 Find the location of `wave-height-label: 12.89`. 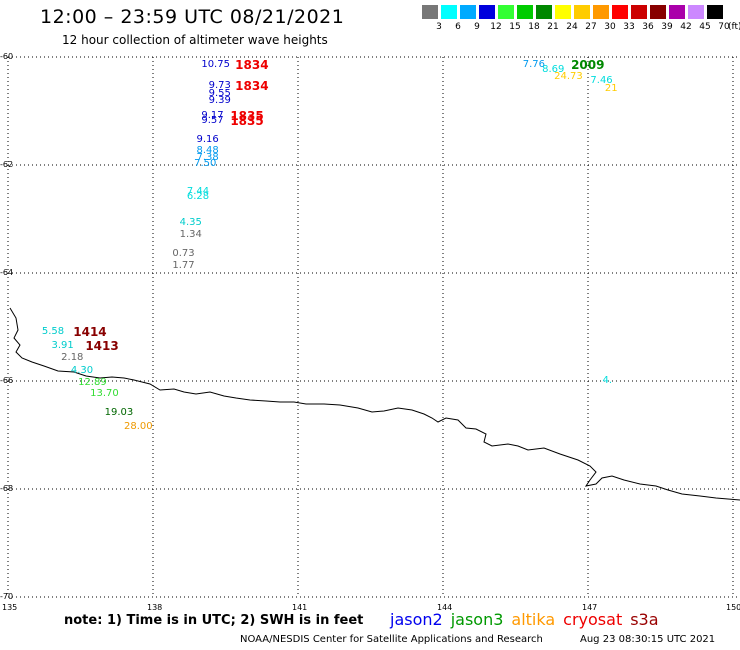

wave-height-label: 12.89 is located at coordinates (92, 383).